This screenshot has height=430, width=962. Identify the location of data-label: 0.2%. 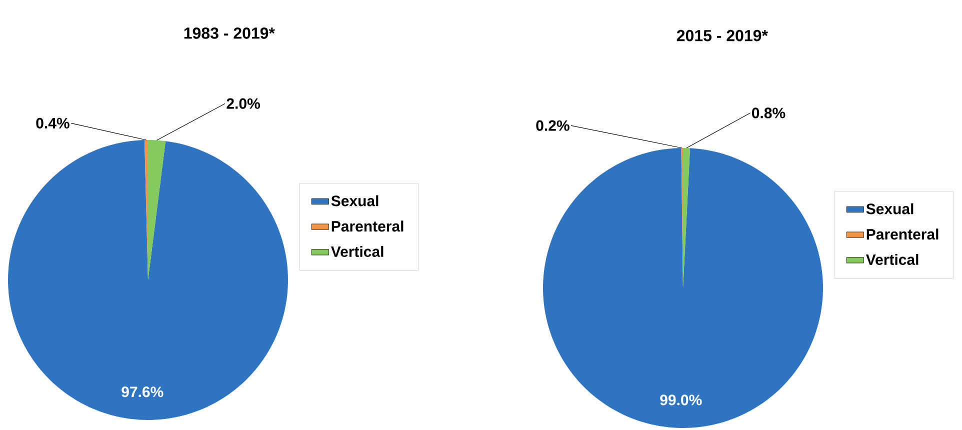
(553, 125).